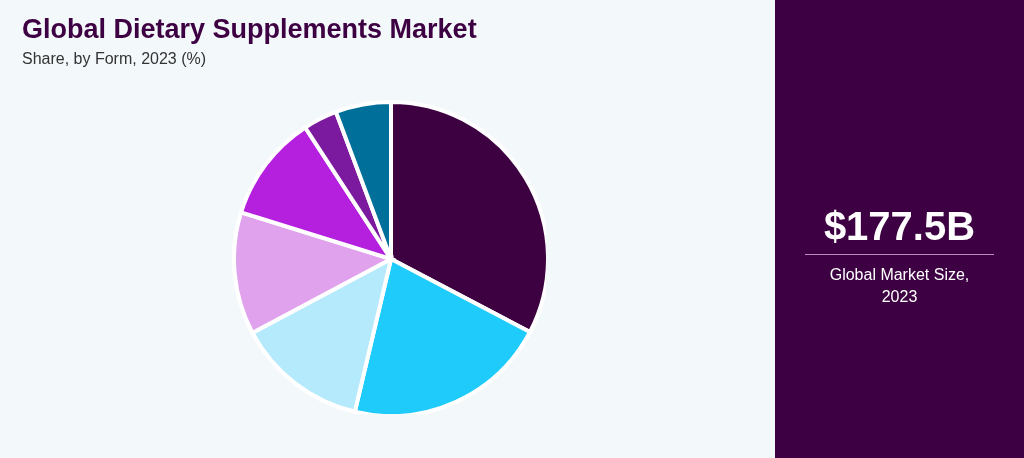 The image size is (1024, 458). What do you see at coordinates (249, 29) in the screenshot?
I see `chart-title: Global Dietary Supplements Market` at bounding box center [249, 29].